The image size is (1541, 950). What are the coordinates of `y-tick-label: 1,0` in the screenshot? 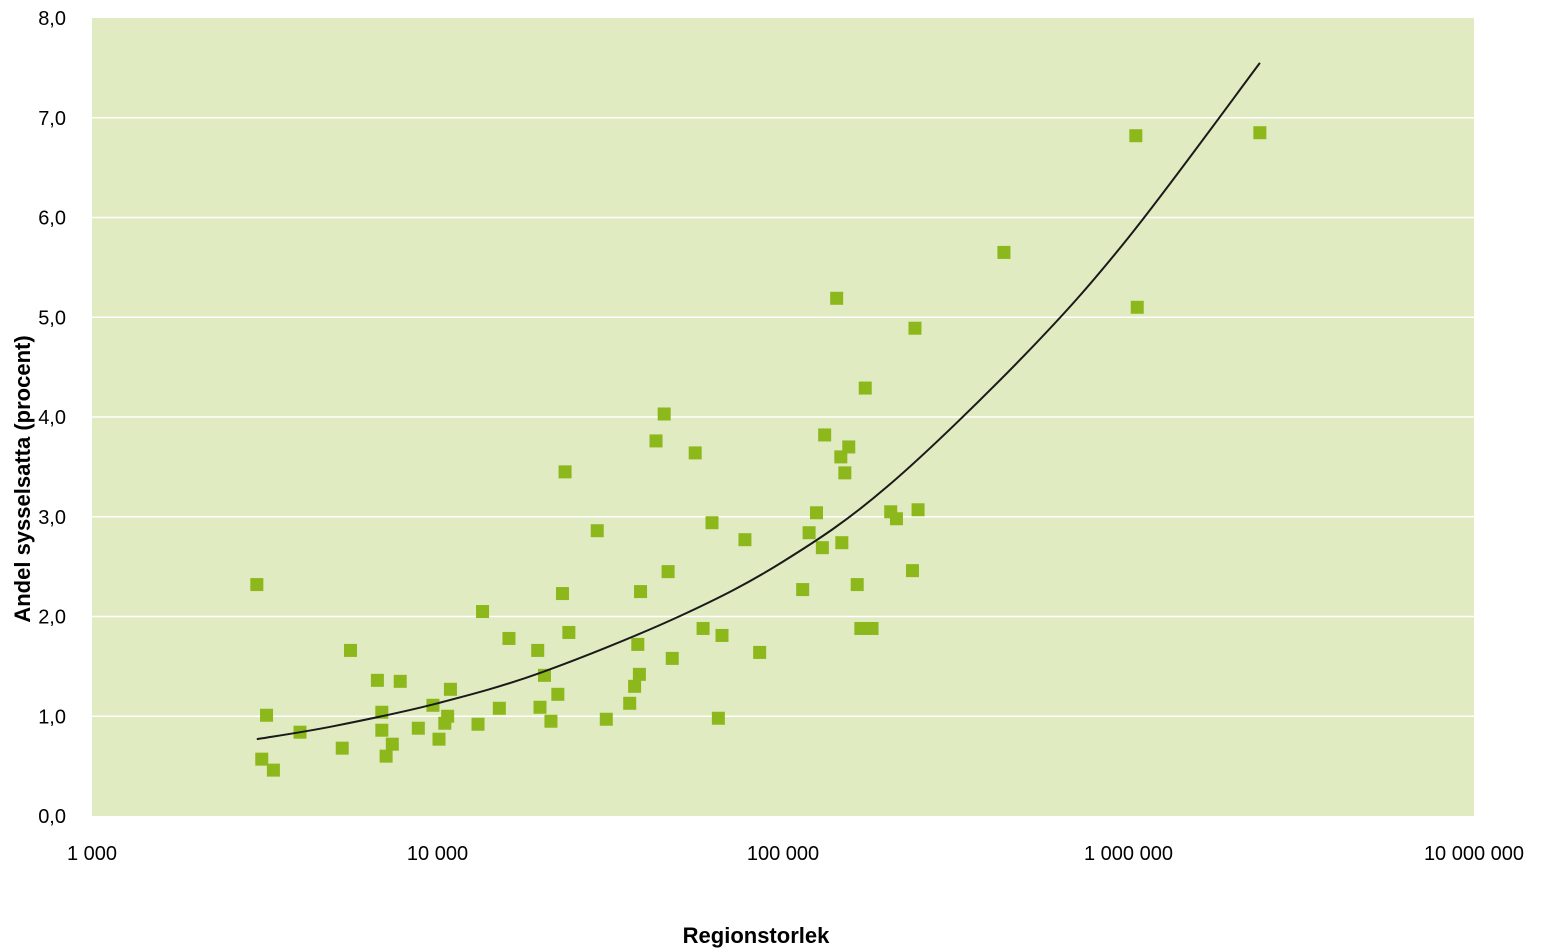 It's located at (52, 717).